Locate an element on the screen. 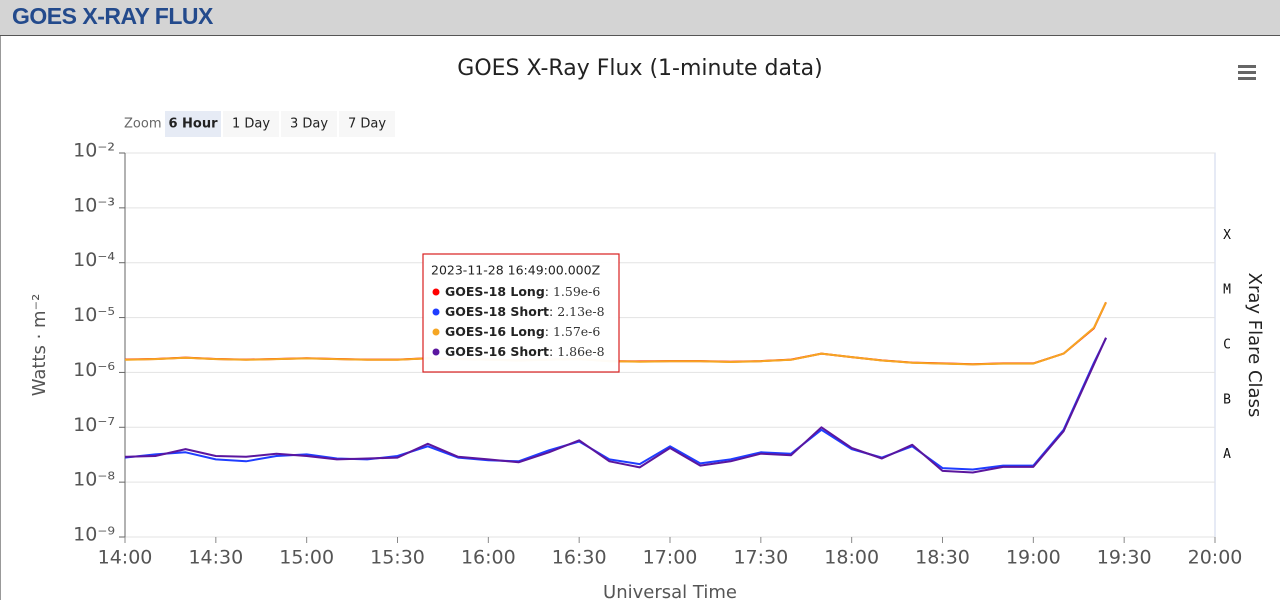  tooltip-value: 1.57e-6 is located at coordinates (576, 331).